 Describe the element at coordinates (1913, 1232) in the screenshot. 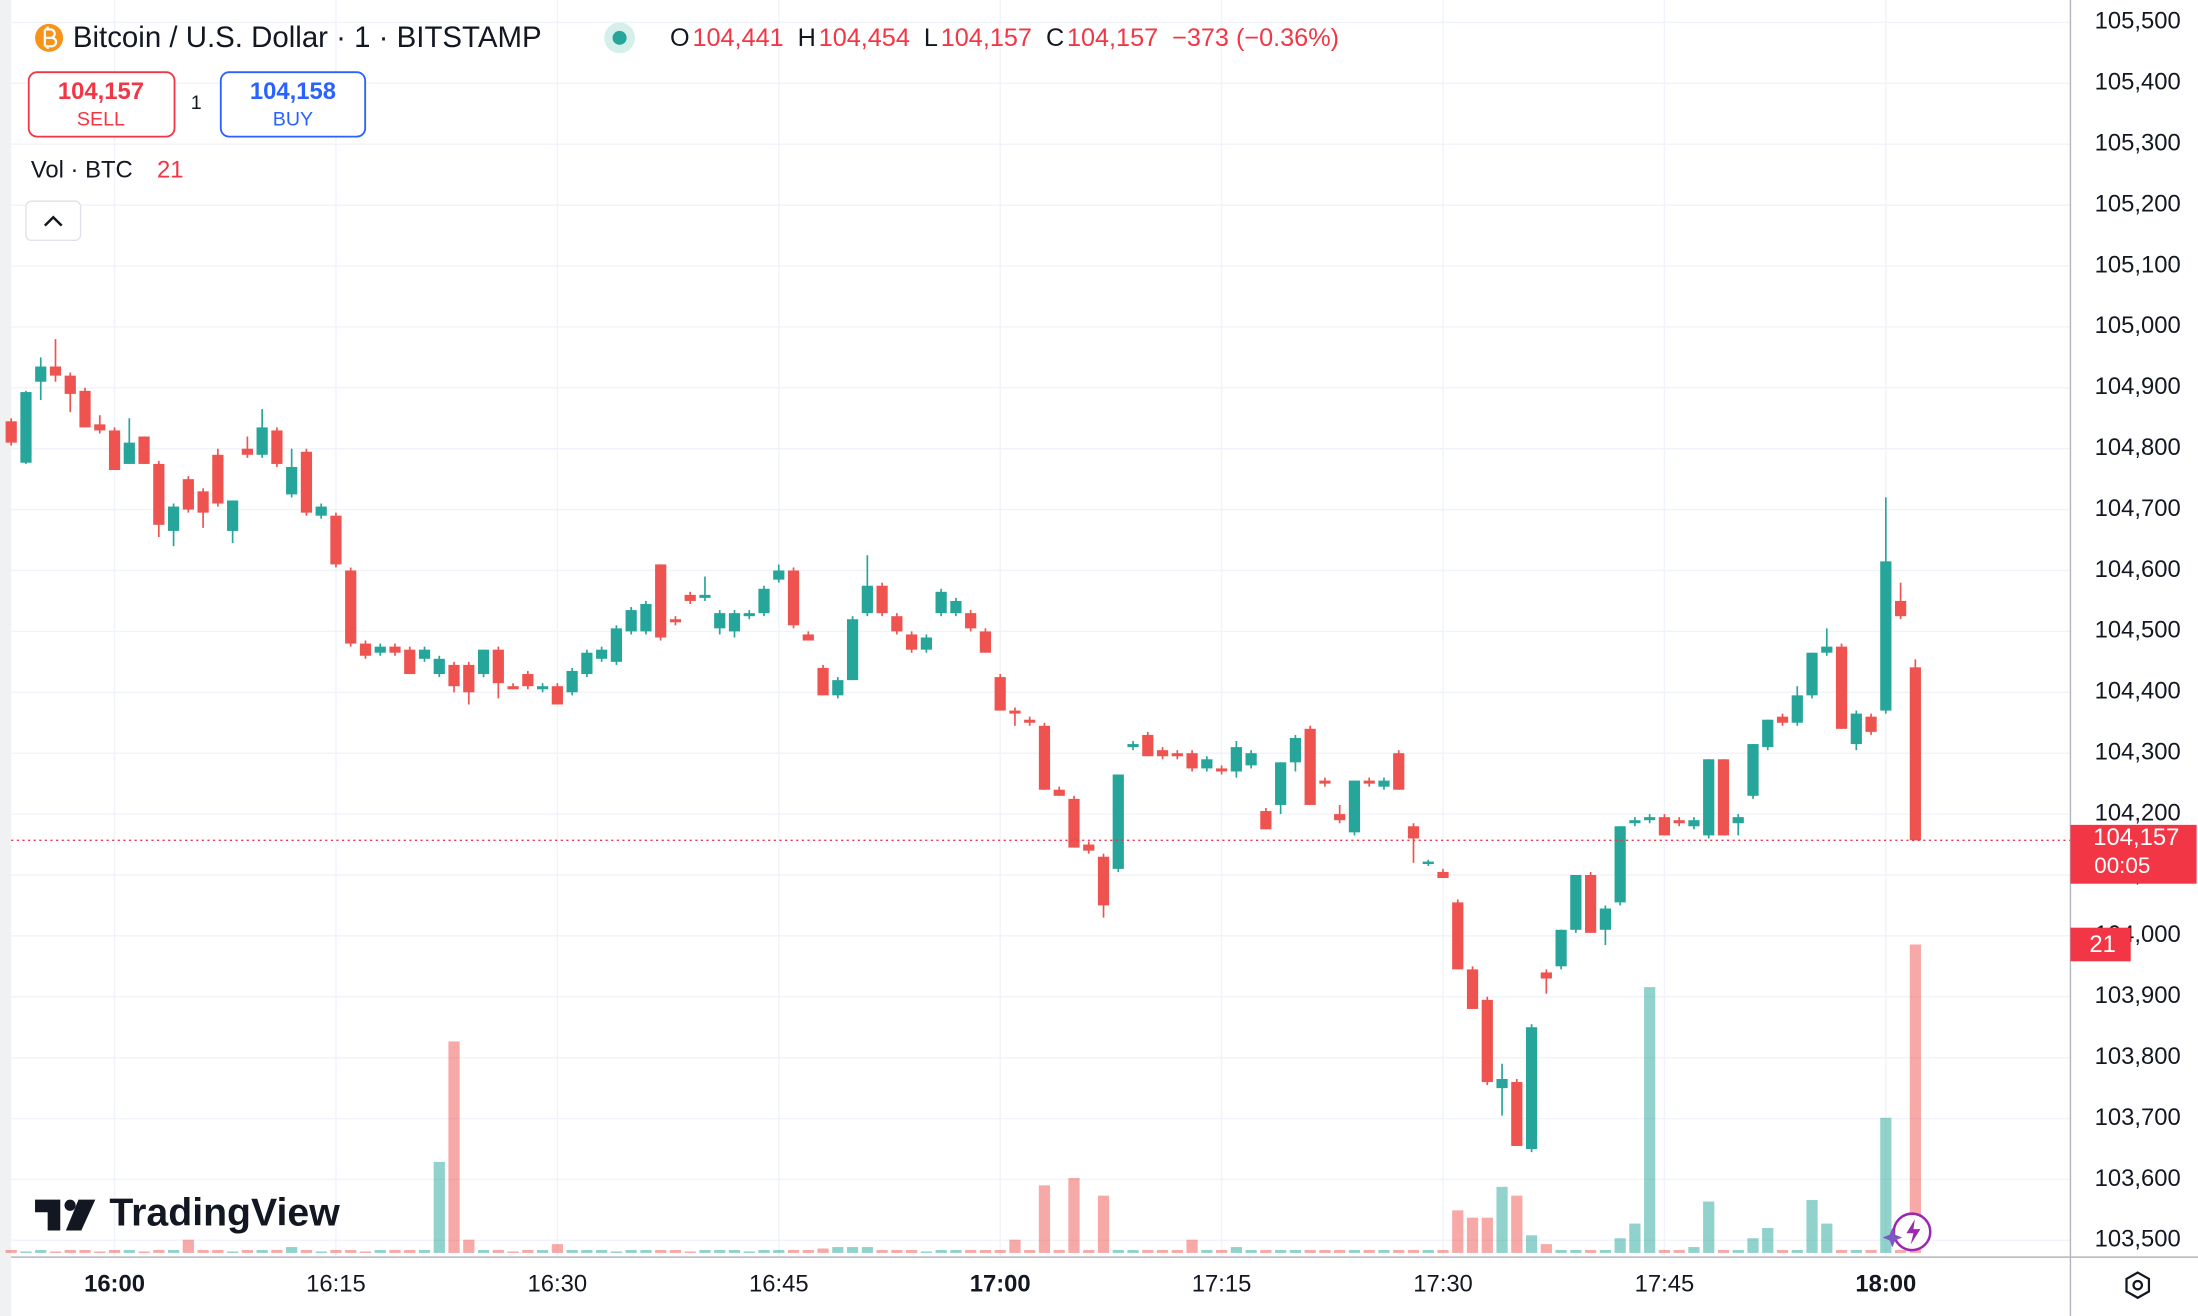

I see `assistant-bolt` at that location.